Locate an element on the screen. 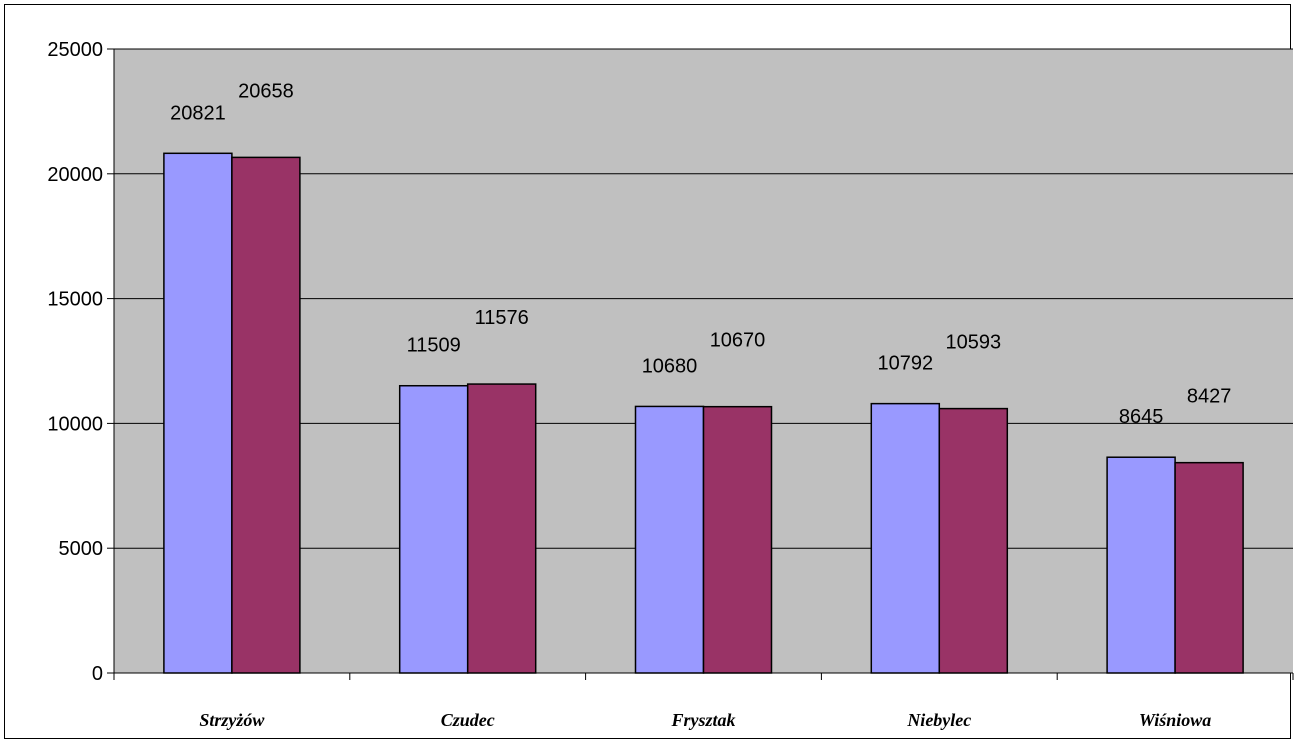 This screenshot has height=745, width=1297. data-label: 20658 is located at coordinates (266, 91).